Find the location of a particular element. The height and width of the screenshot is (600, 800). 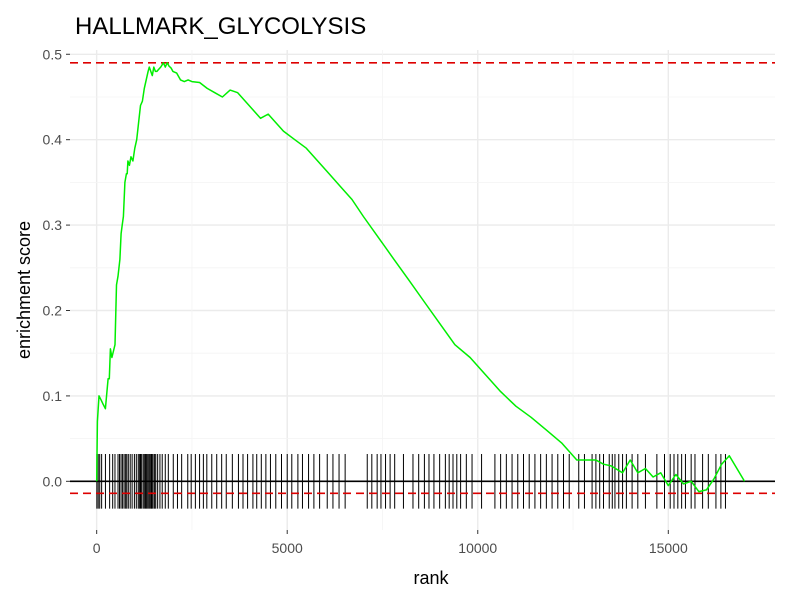

x-axis-ticks: 0 5000 10000 15000 is located at coordinates (390, 543).